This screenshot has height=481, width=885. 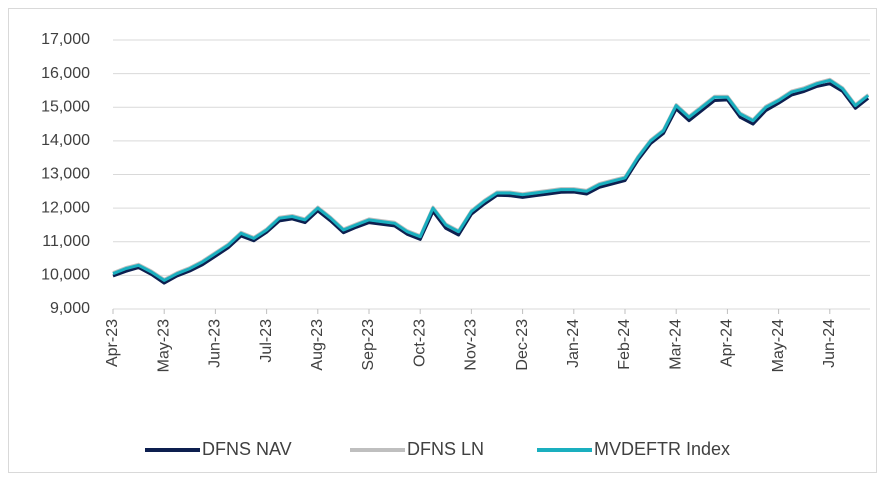 What do you see at coordinates (573, 343) in the screenshot?
I see `x-tick-label: Jan-24` at bounding box center [573, 343].